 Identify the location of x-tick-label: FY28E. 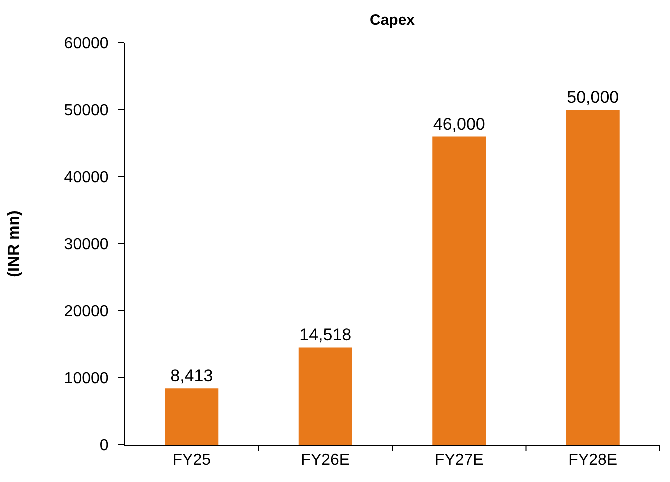
(593, 461).